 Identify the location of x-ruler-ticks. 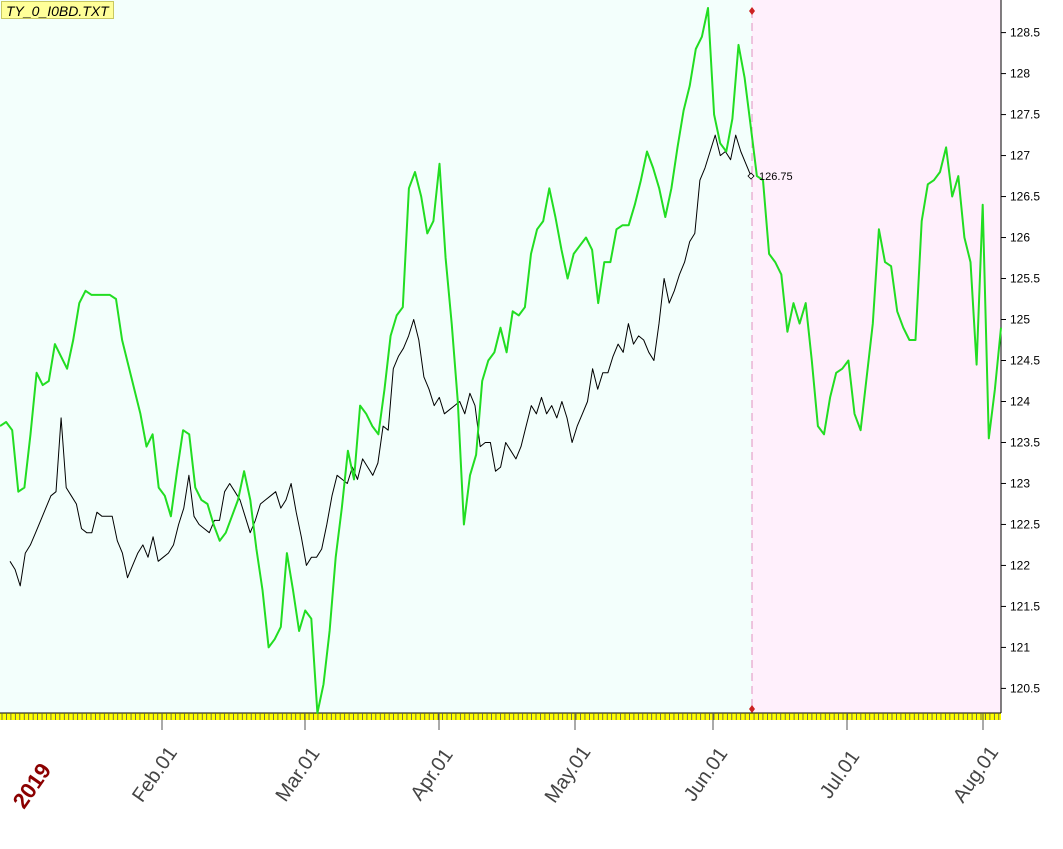
(500, 716).